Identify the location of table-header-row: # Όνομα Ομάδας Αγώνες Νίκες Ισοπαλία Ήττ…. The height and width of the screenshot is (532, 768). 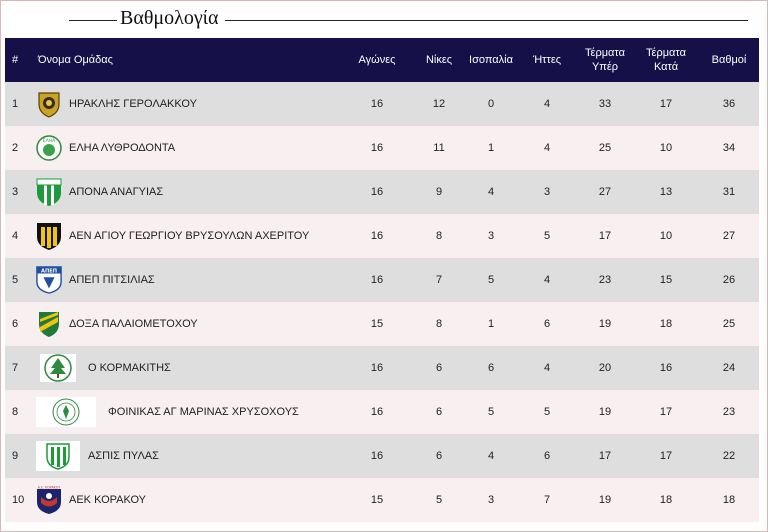
(382, 60).